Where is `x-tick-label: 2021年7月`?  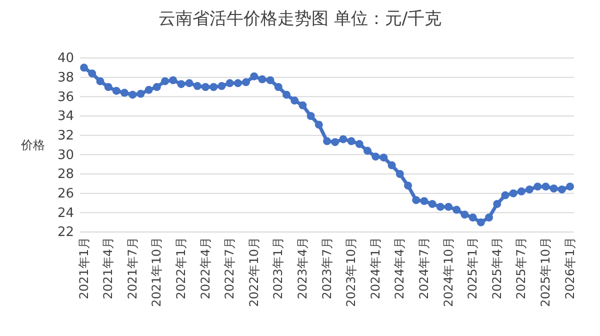 x-tick-label: 2021年7月 is located at coordinates (132, 268).